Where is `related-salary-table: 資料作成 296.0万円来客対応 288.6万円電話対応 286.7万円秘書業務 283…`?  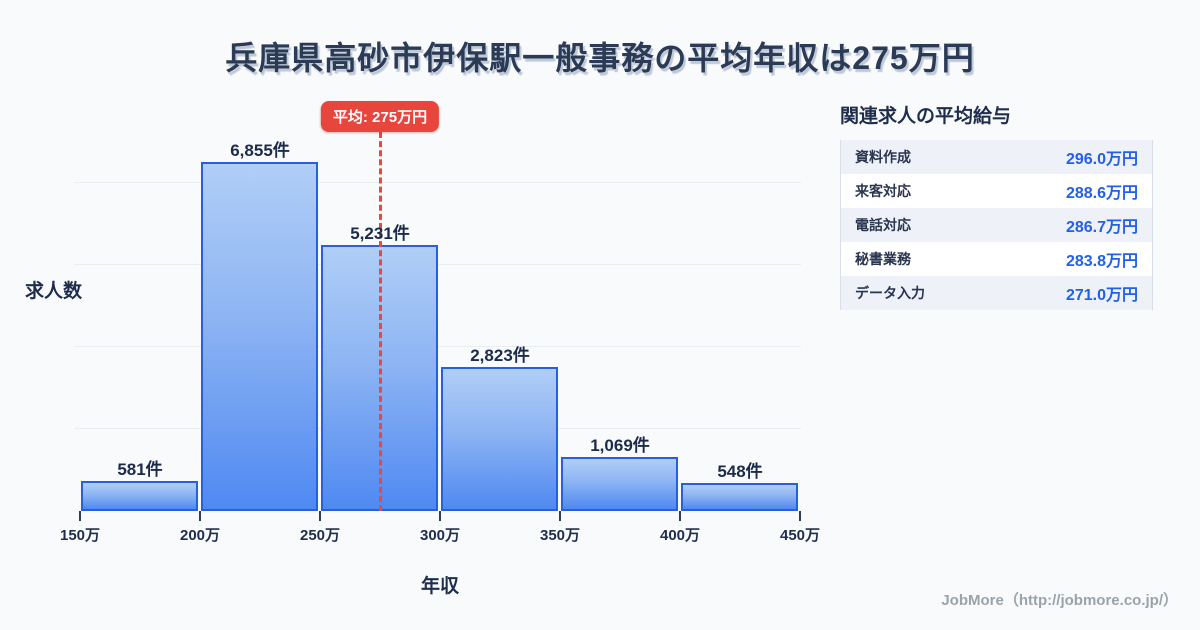
related-salary-table: 資料作成 296.0万円来客対応 288.6万円電話対応 286.7万円秘書業務 283… is located at coordinates (996, 225).